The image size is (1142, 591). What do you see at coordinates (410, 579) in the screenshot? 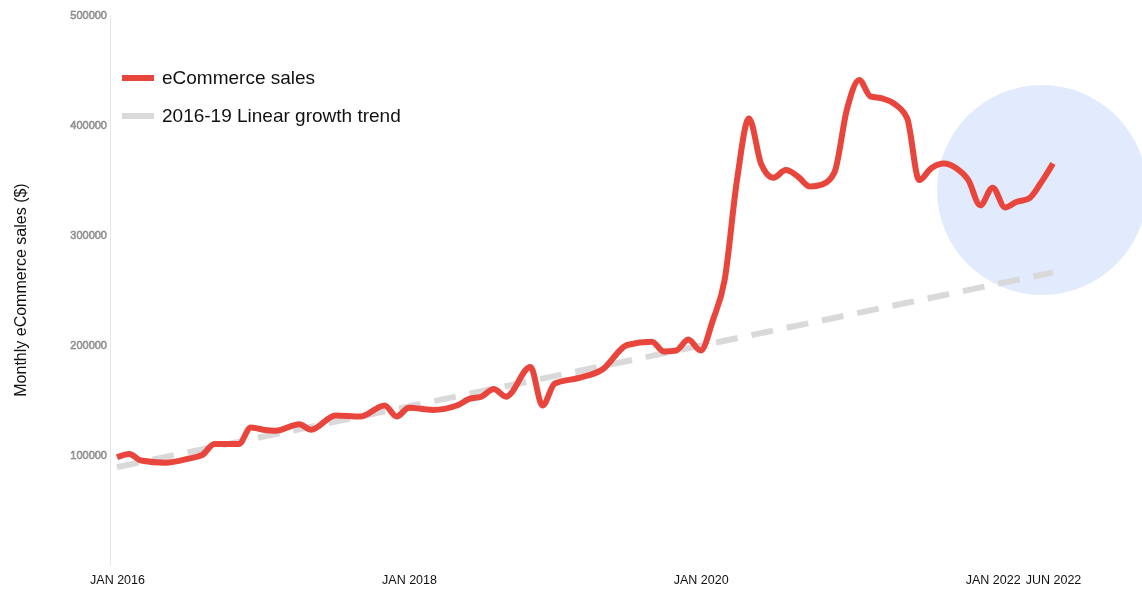
I see `x-tick-label: JAN 2018` at bounding box center [410, 579].